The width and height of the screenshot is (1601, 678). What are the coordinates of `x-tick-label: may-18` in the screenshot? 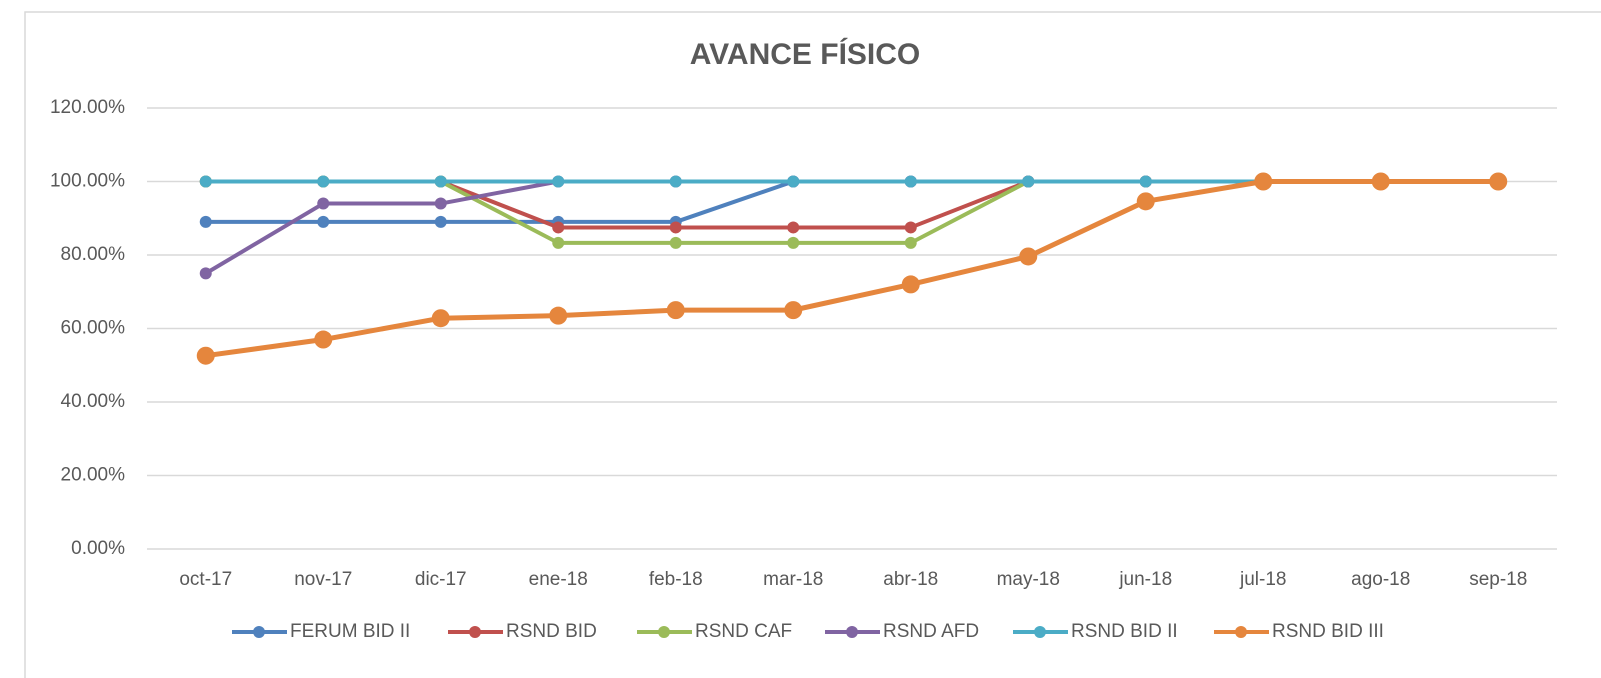 It's located at (1028, 579).